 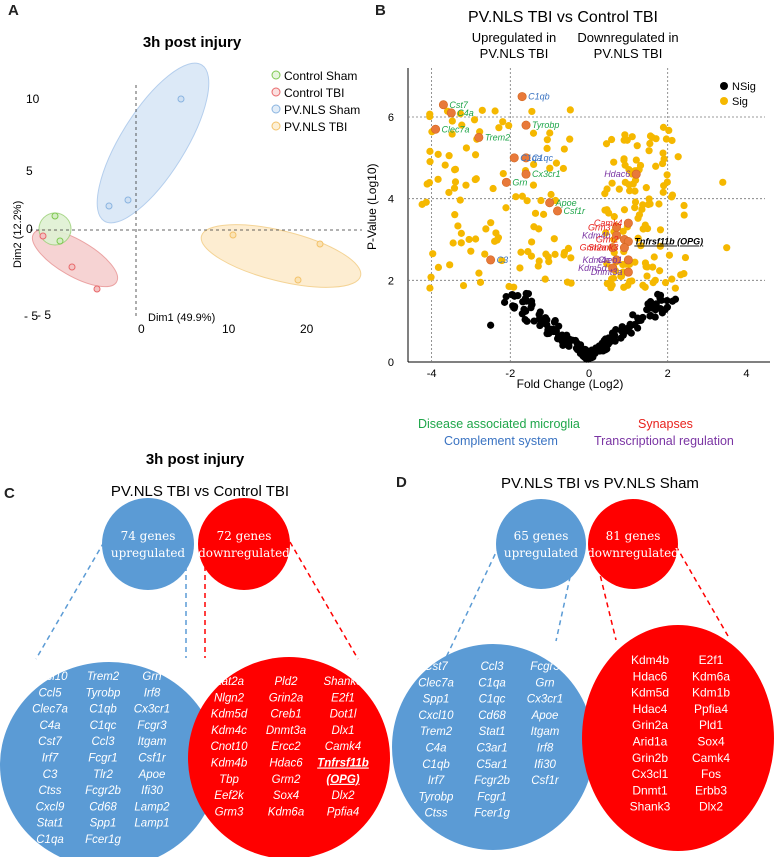 What do you see at coordinates (141, 329) in the screenshot?
I see `pca-tick-x: 0` at bounding box center [141, 329].